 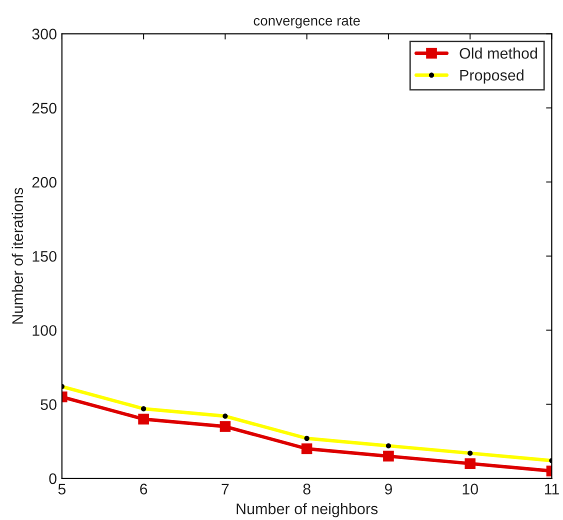 I want to click on y-tick-label: 200, so click(x=44, y=182).